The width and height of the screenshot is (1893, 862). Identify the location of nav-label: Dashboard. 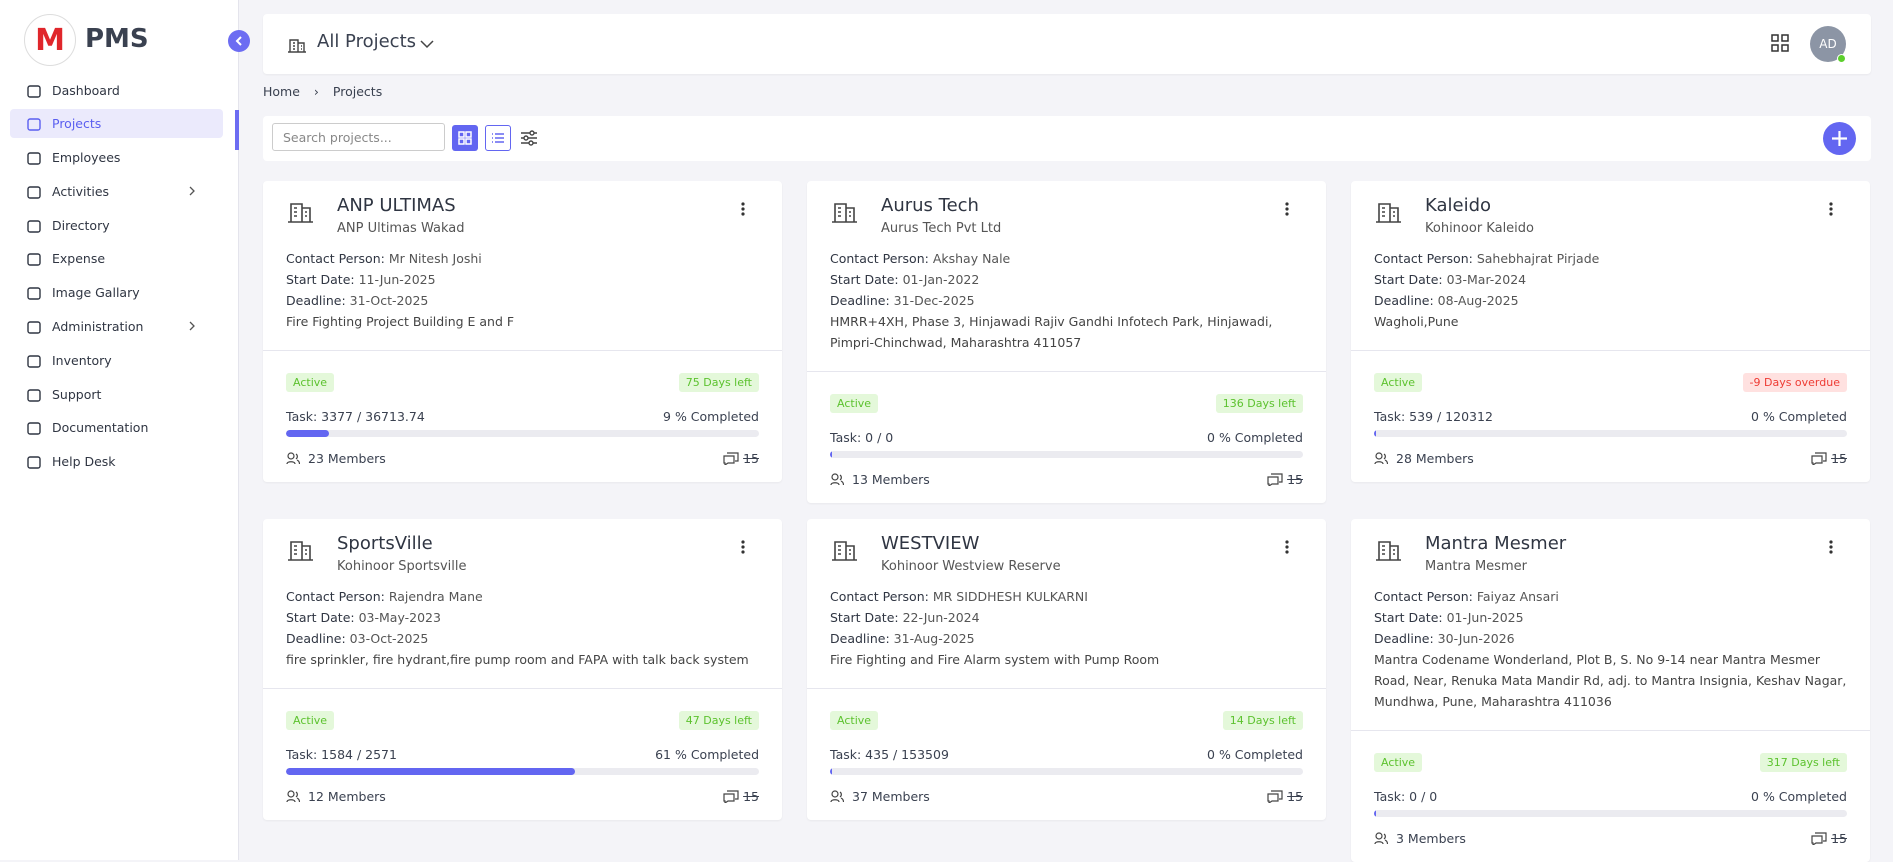
(86, 90).